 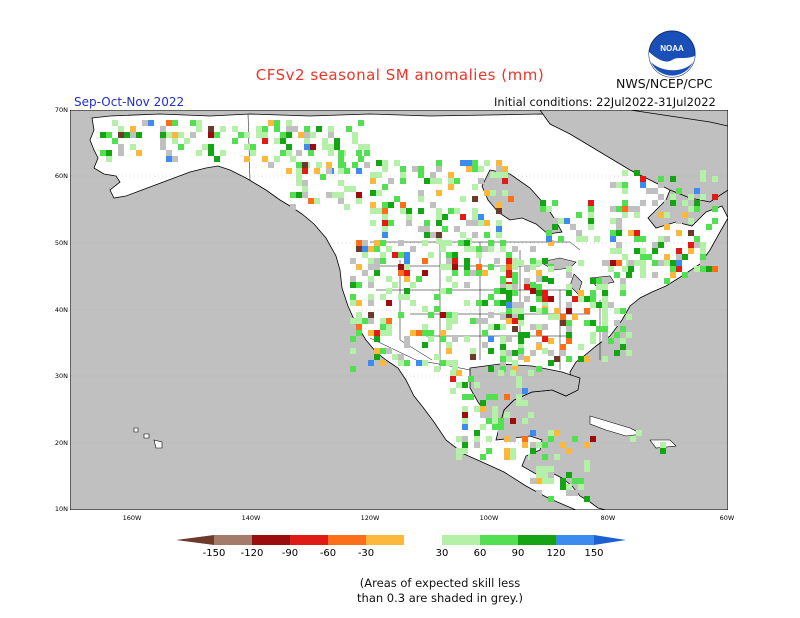 I want to click on lon-label: 80W, so click(x=608, y=518).